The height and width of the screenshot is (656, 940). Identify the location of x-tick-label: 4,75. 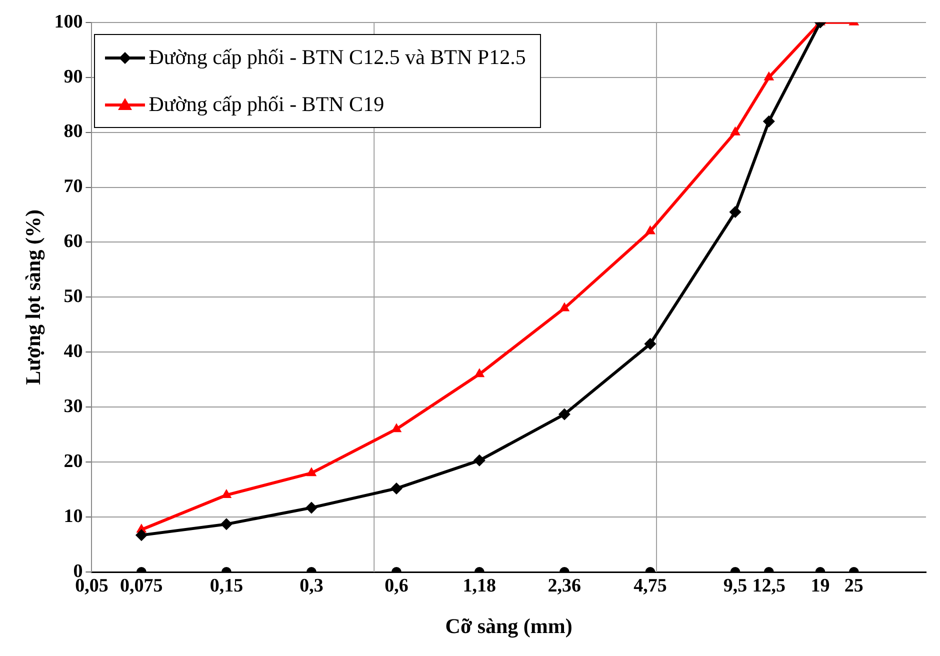
(650, 585).